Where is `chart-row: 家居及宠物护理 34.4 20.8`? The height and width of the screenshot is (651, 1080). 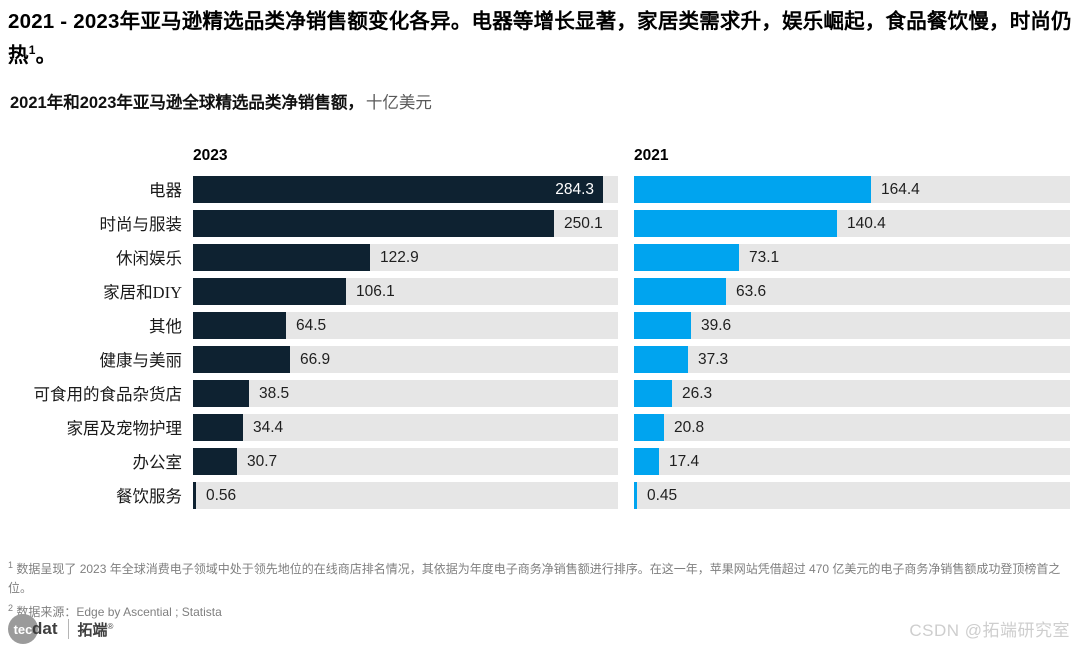 chart-row: 家居及宠物护理 34.4 20.8 is located at coordinates (540, 427).